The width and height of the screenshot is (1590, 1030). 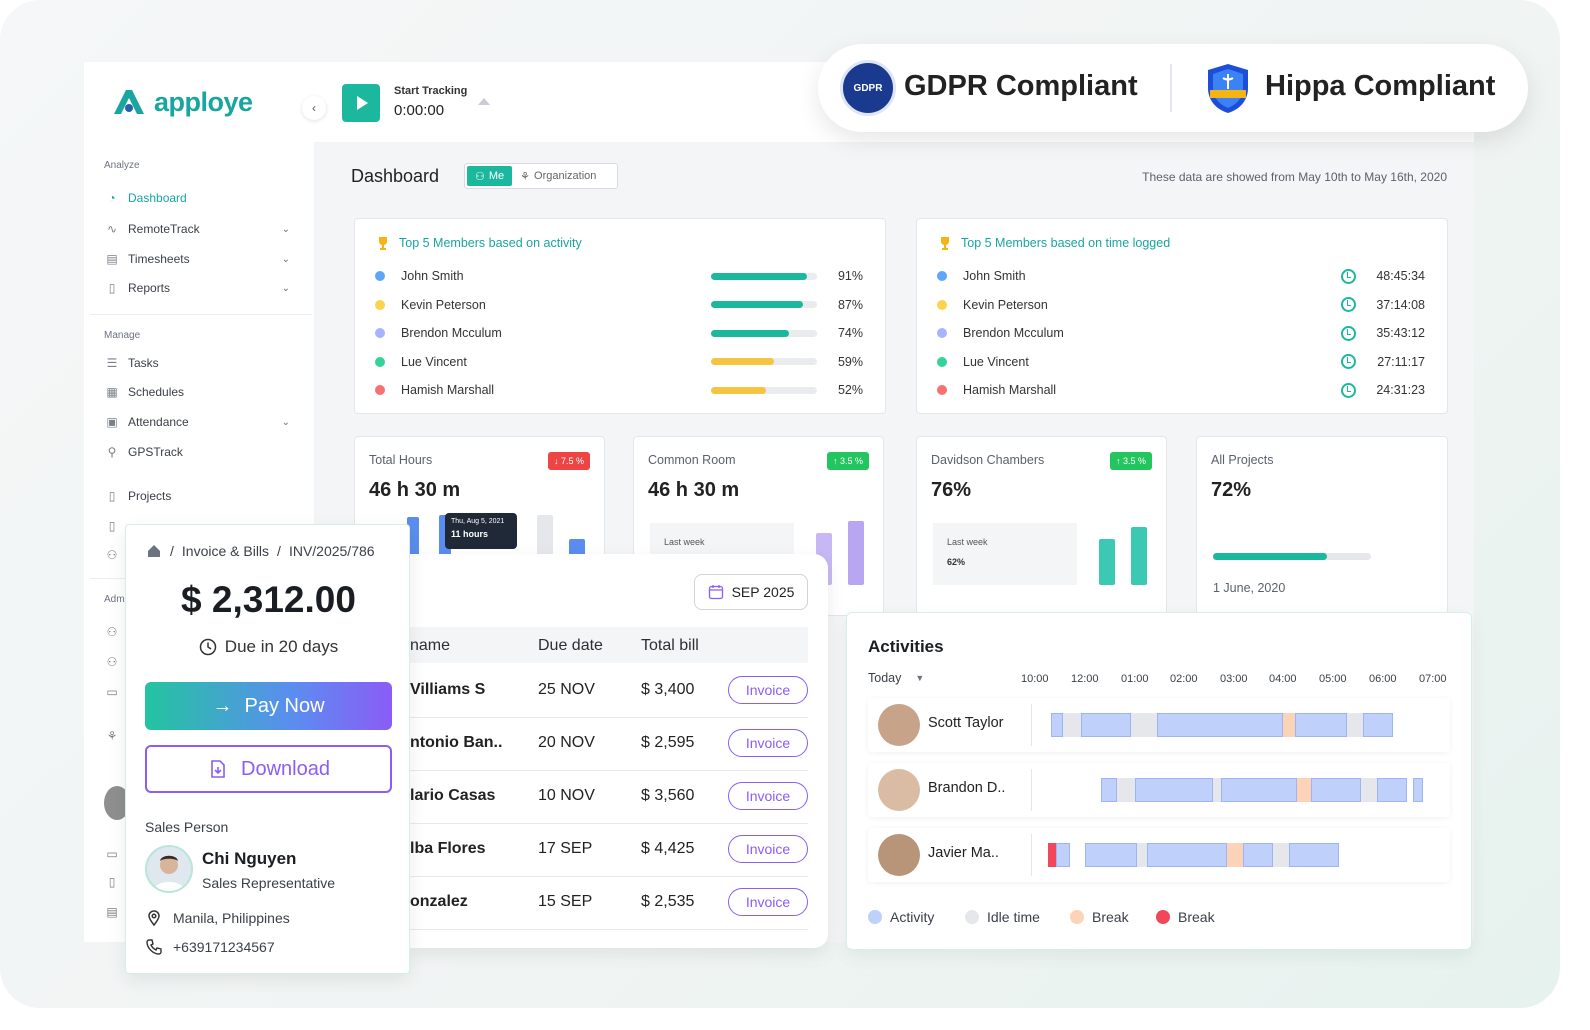 What do you see at coordinates (443, 304) in the screenshot?
I see `member-name: Kevin Peterson` at bounding box center [443, 304].